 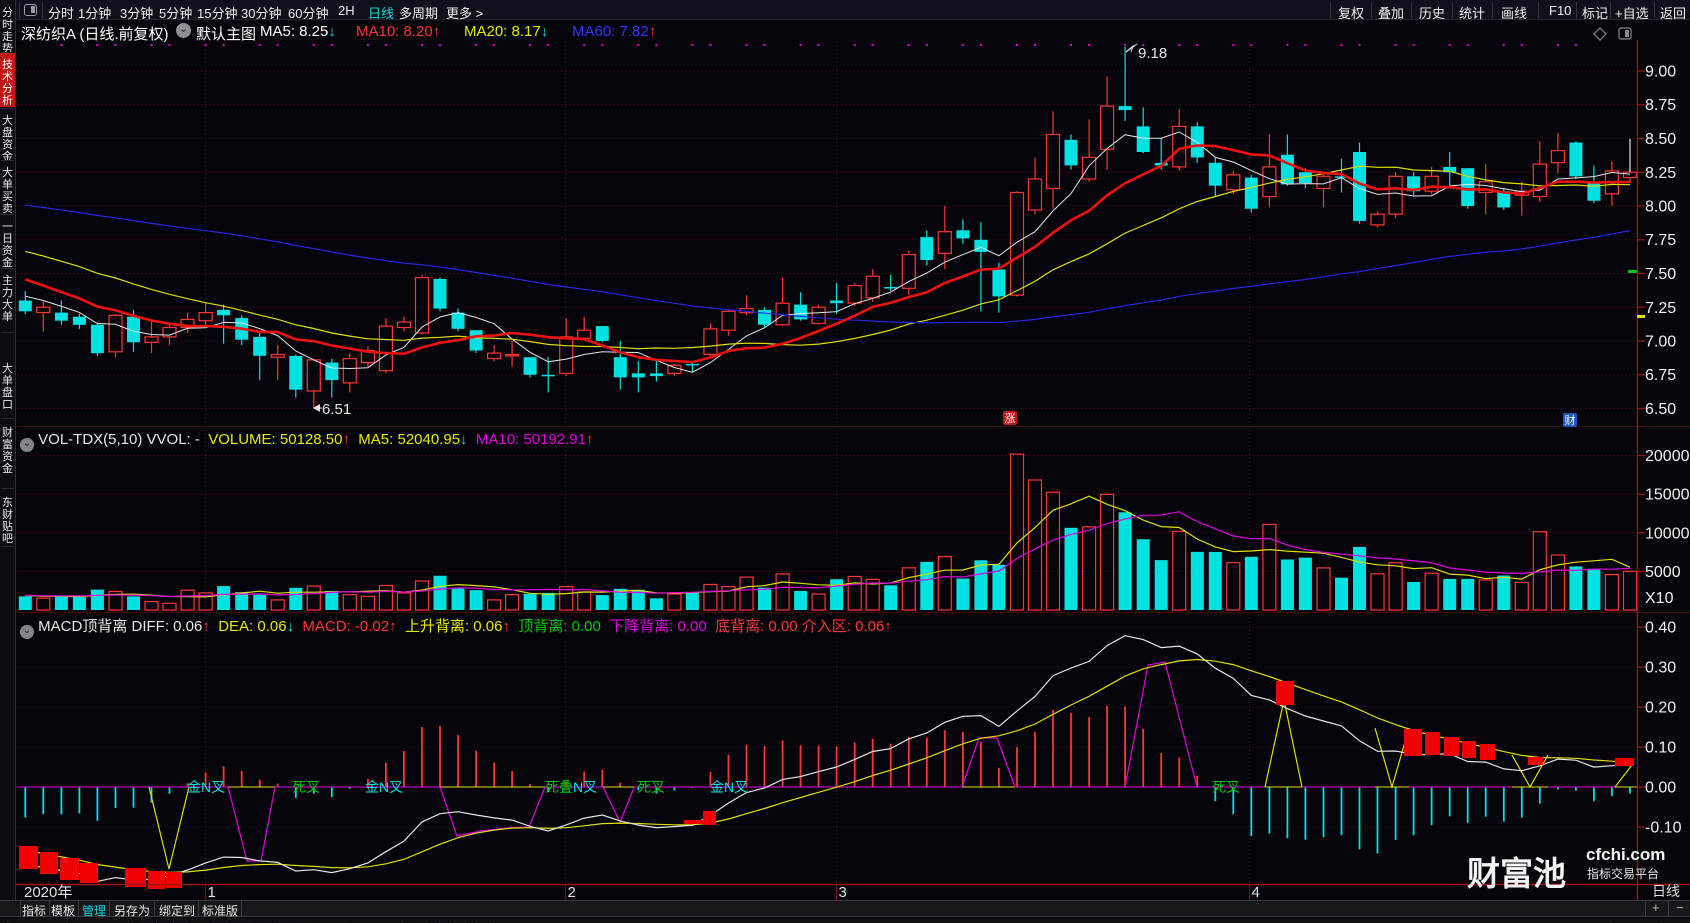 I want to click on svg-text: 6.51, so click(x=336, y=409).